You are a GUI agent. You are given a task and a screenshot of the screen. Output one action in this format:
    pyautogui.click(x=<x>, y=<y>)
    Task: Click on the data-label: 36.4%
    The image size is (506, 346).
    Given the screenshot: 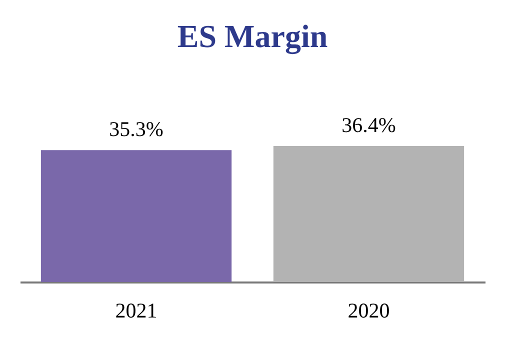 What is the action you would take?
    pyautogui.click(x=369, y=125)
    